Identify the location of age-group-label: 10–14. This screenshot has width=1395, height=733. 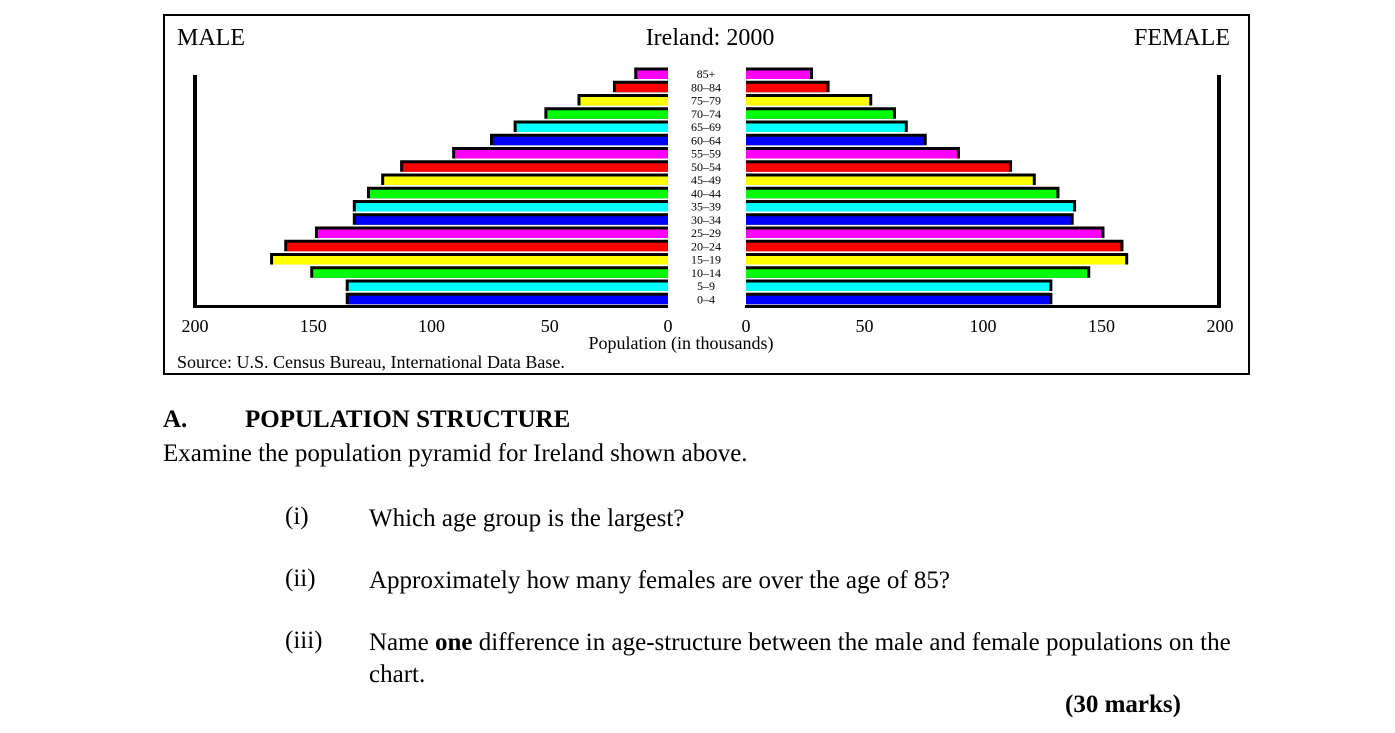
(706, 273).